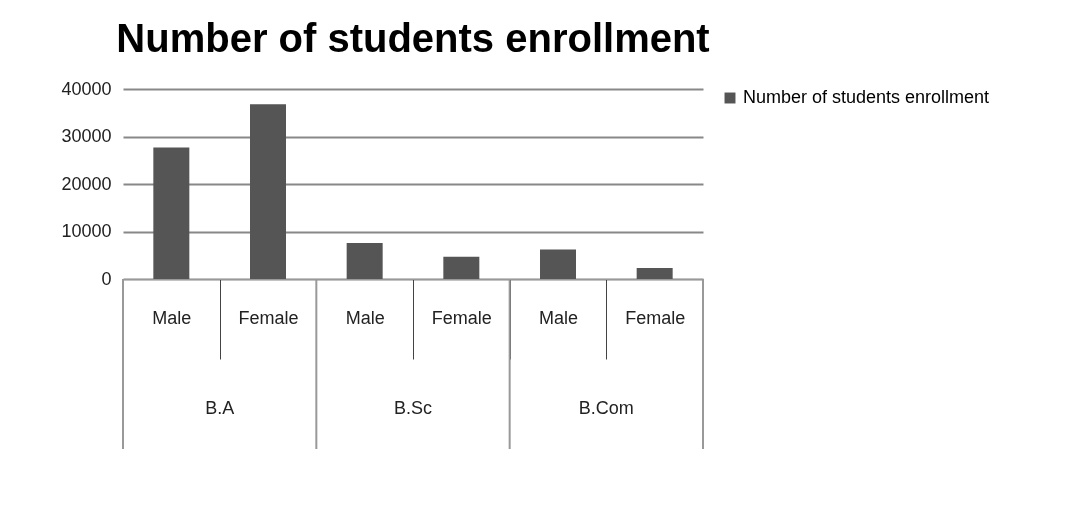 Image resolution: width=1078 pixels, height=506 pixels. Describe the element at coordinates (413, 408) in the screenshot. I see `text: B.Sc` at that location.